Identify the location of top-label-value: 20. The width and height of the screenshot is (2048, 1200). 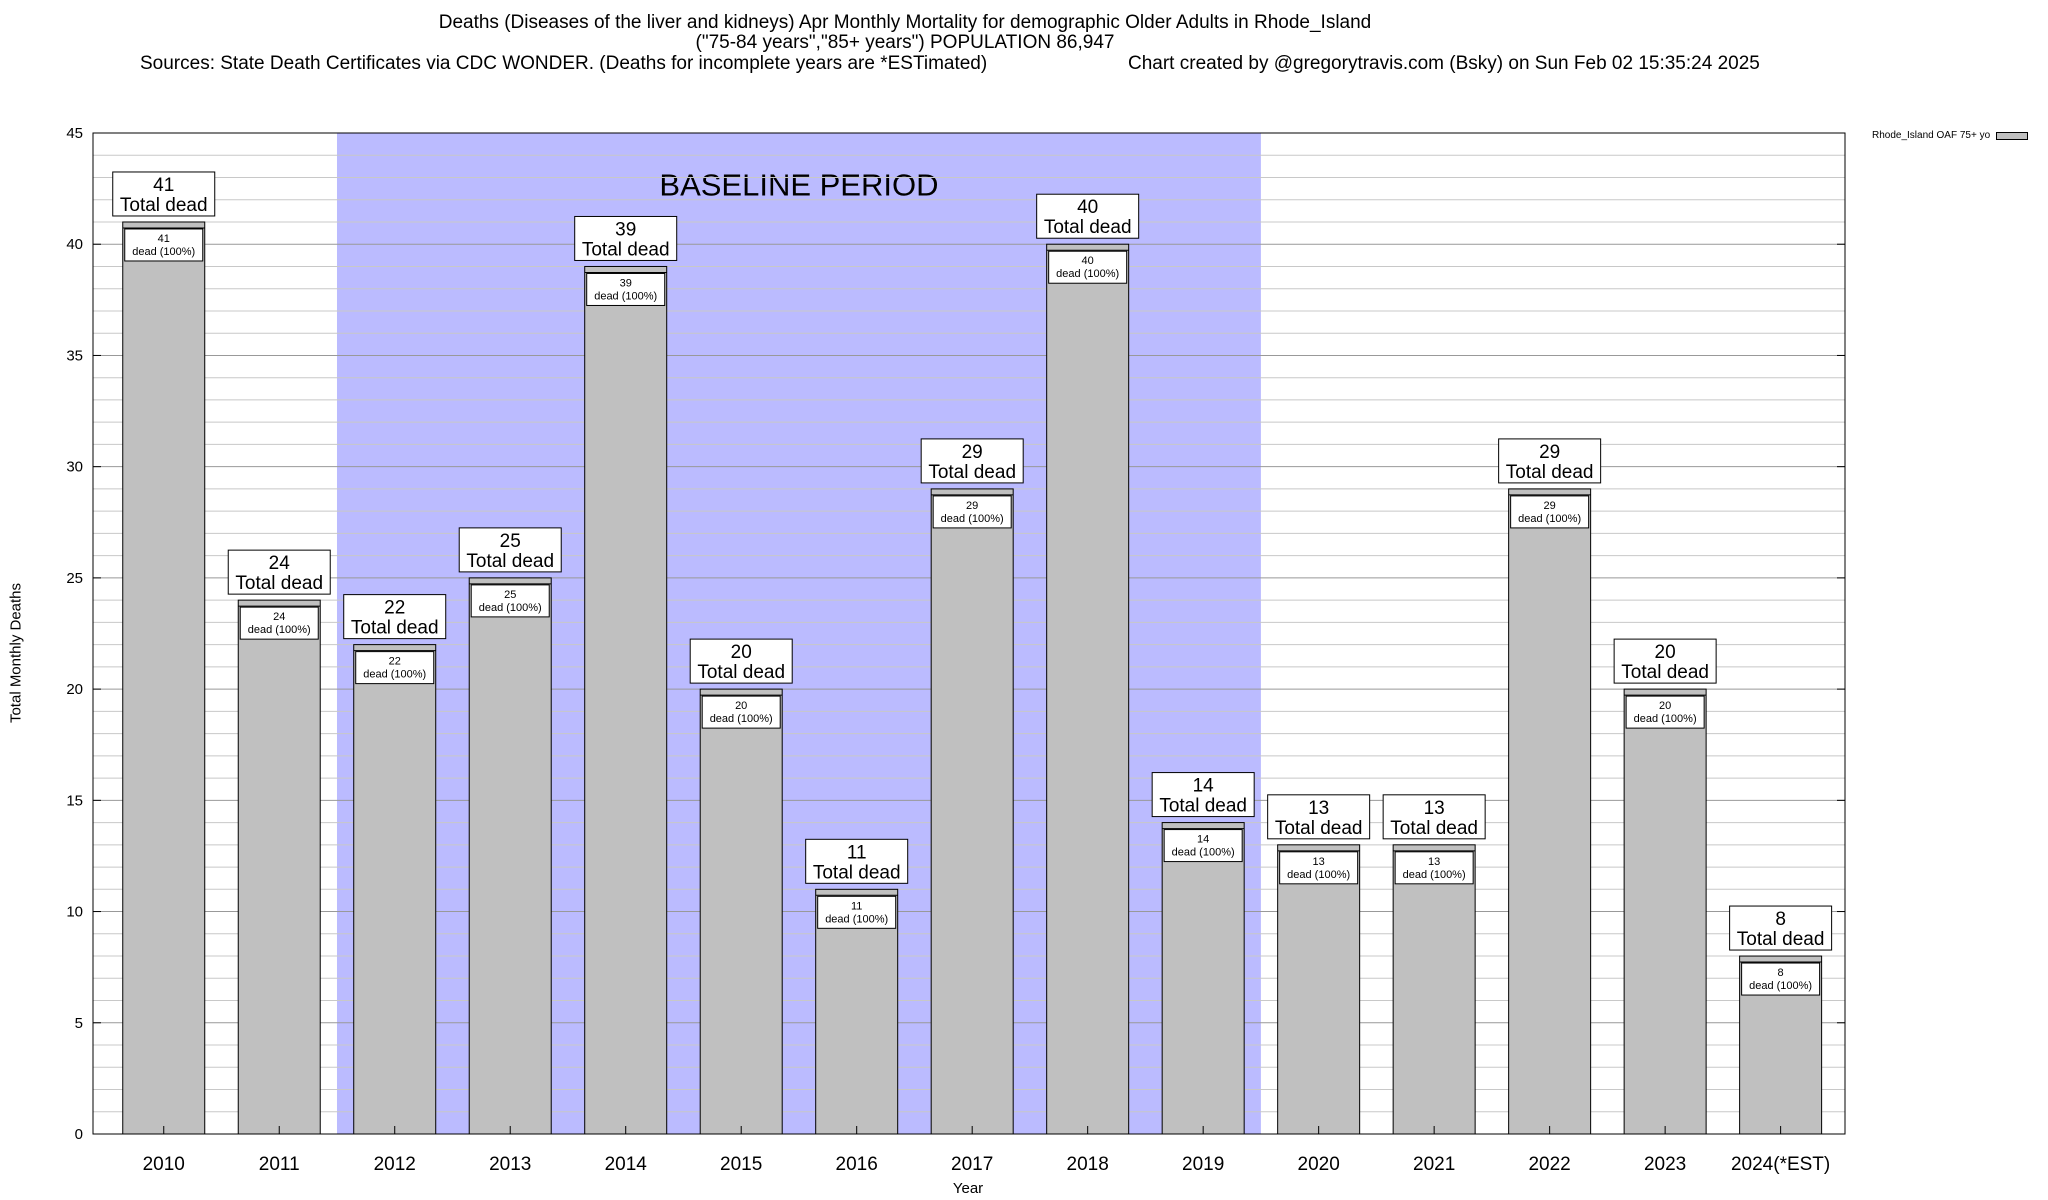
(1665, 652).